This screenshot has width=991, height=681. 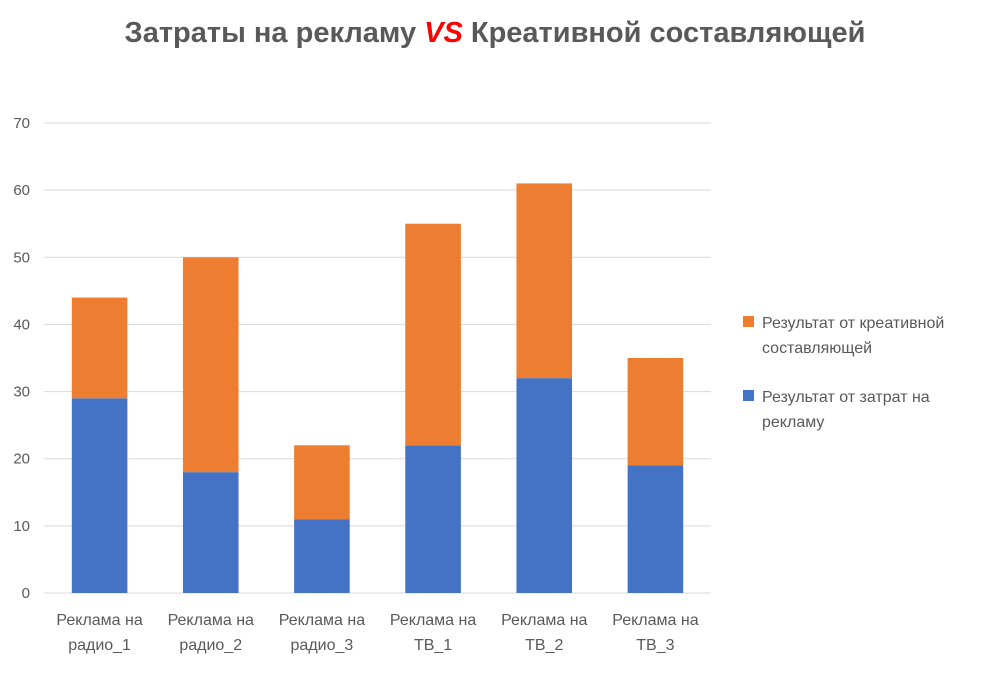 What do you see at coordinates (655, 633) in the screenshot?
I see `x-category-label: Реклама на ТВ_3` at bounding box center [655, 633].